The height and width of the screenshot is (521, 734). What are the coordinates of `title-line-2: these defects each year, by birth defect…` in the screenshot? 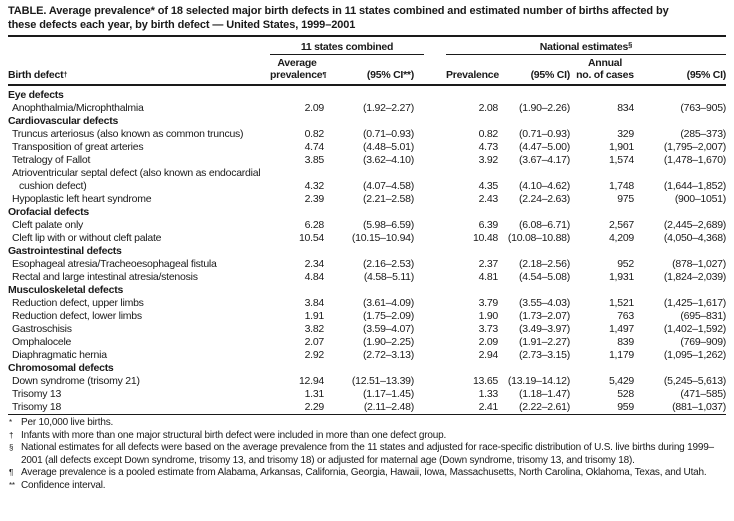 It's located at (182, 24).